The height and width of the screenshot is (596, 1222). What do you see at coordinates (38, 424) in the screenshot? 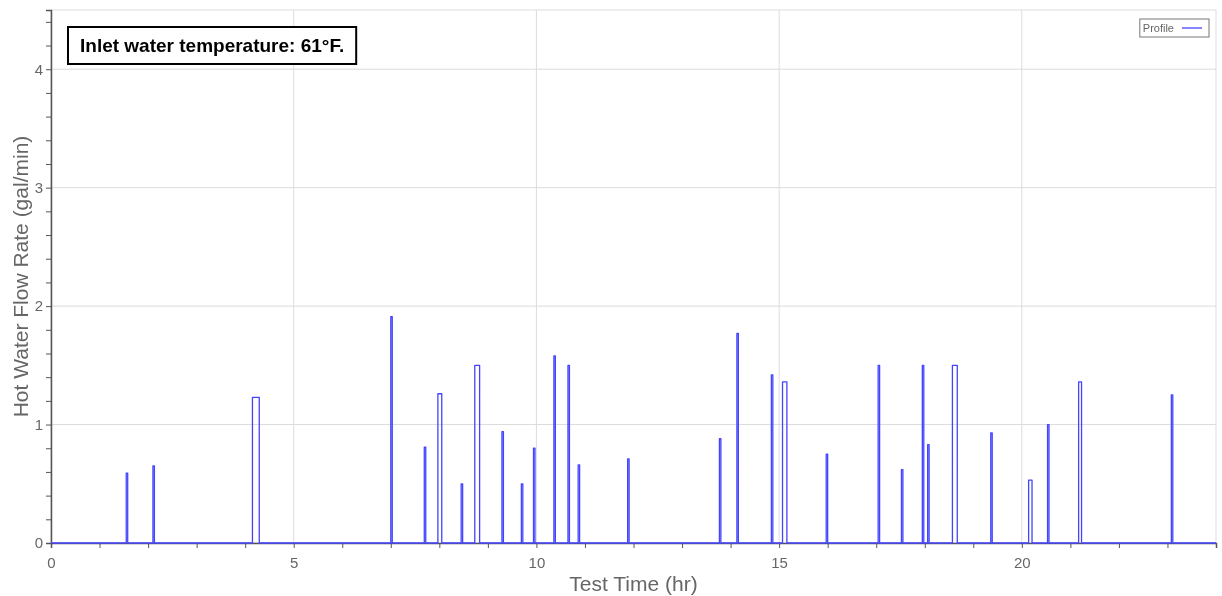
I see `y-tick-label: 1` at bounding box center [38, 424].